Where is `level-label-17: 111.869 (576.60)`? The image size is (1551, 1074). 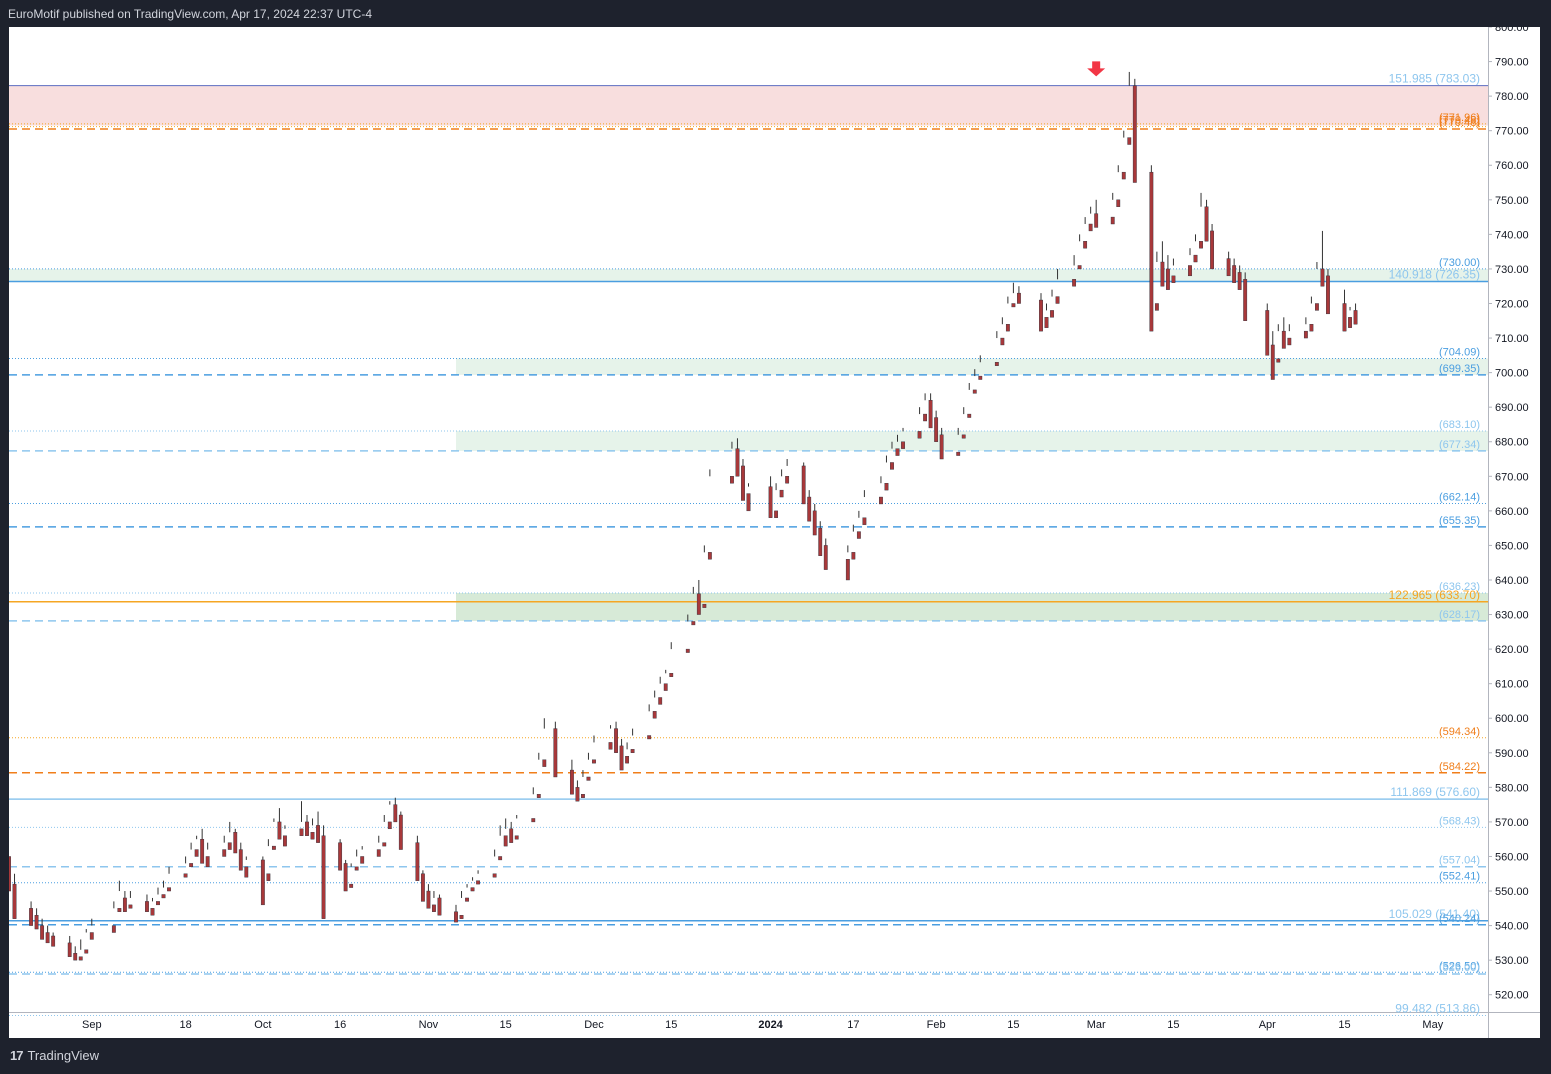 level-label-17: 111.869 (576.60) is located at coordinates (1435, 792).